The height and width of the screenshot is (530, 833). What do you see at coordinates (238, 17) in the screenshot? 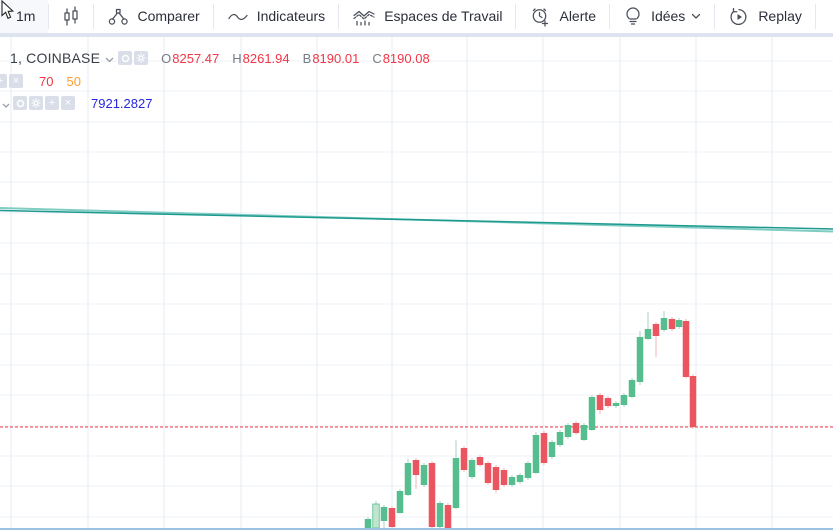
I see `wave-icon` at bounding box center [238, 17].